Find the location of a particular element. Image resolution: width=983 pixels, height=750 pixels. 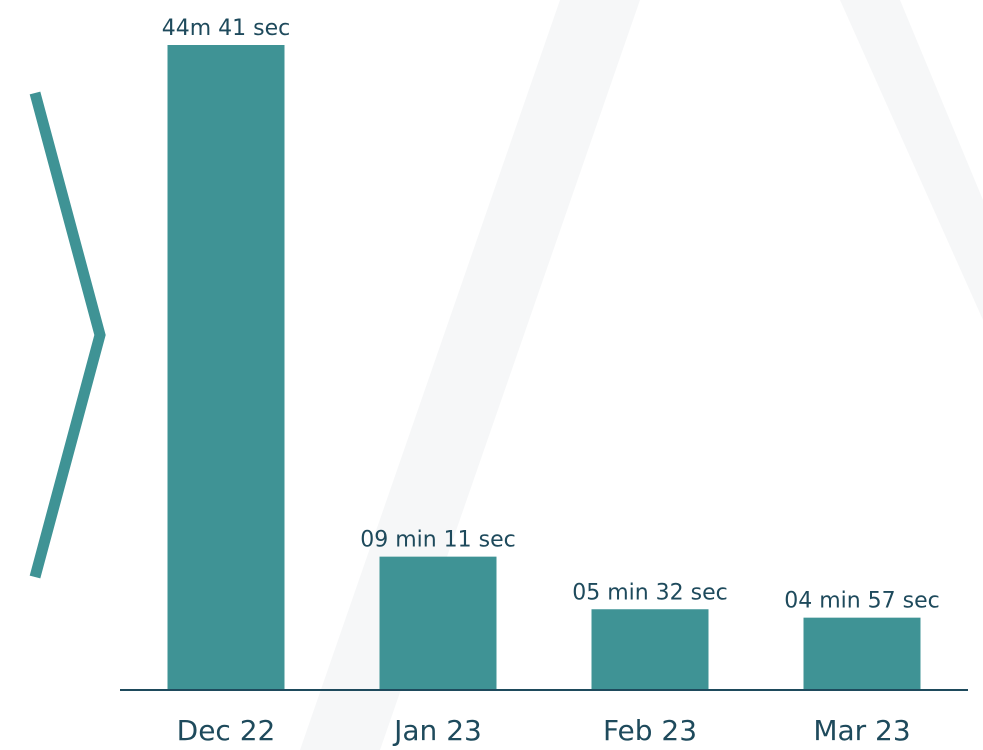

x-tick-label: Feb 23 is located at coordinates (650, 730).